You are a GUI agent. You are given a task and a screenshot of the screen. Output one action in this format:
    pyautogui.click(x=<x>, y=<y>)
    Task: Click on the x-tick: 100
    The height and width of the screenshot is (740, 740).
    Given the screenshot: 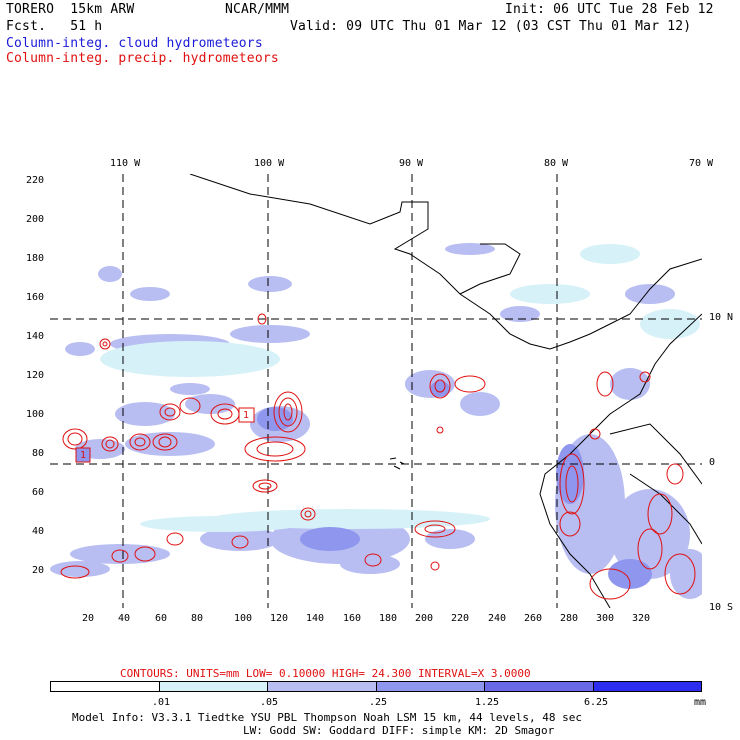 What is the action you would take?
    pyautogui.click(x=243, y=618)
    